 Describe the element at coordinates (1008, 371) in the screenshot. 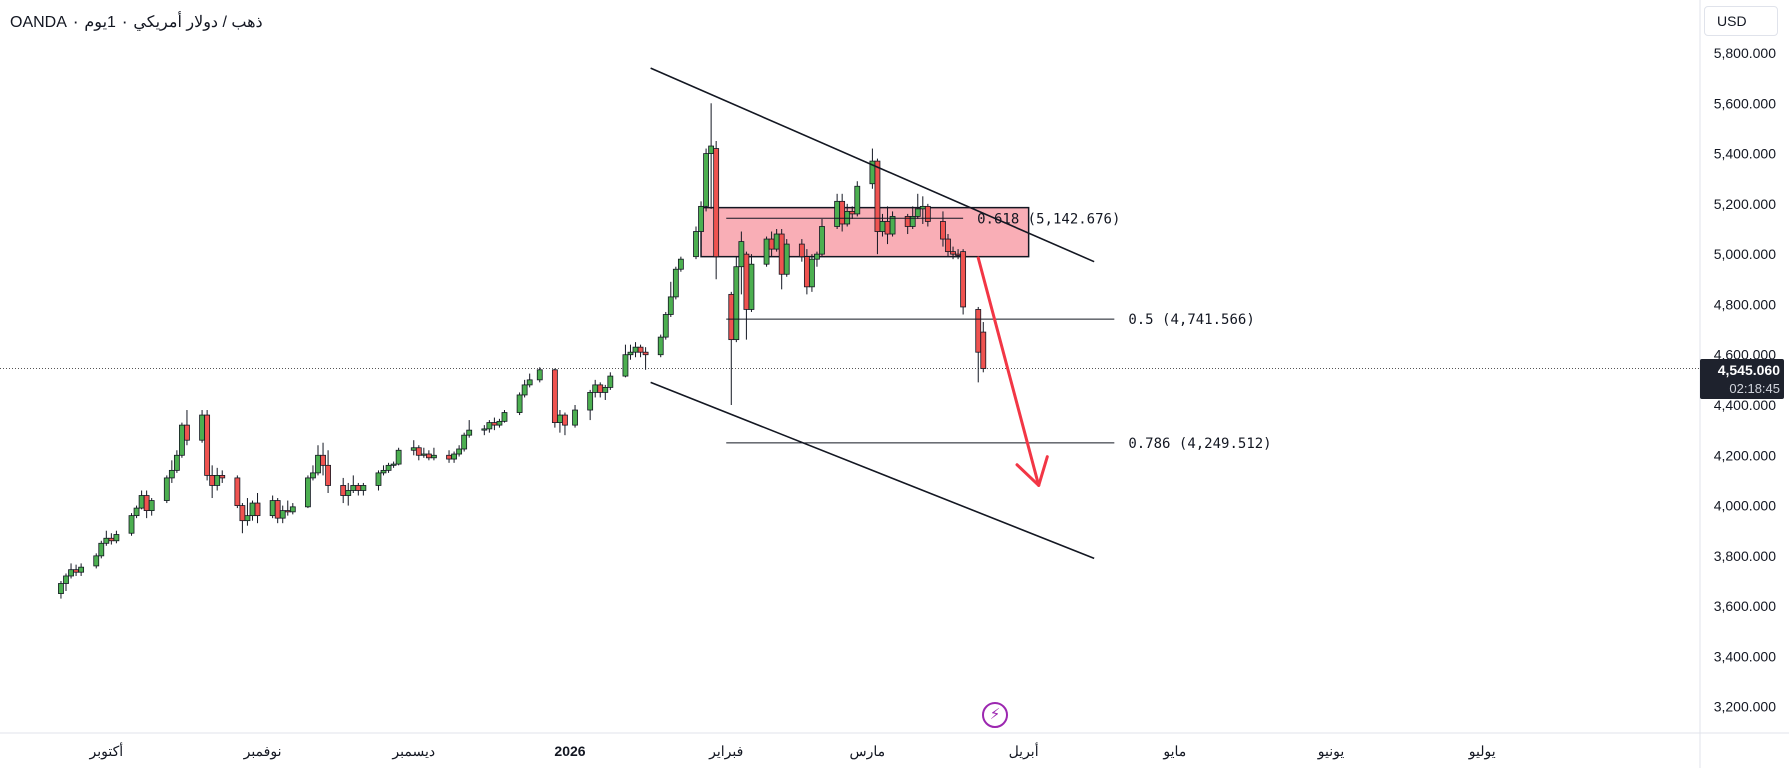

I see `forecast-arrow-shaft` at that location.